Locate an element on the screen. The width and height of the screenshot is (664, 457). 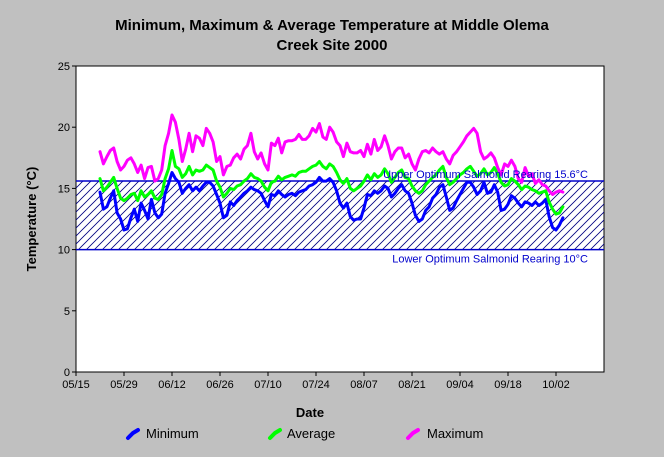
x-axis-label: Date is located at coordinates (310, 412).